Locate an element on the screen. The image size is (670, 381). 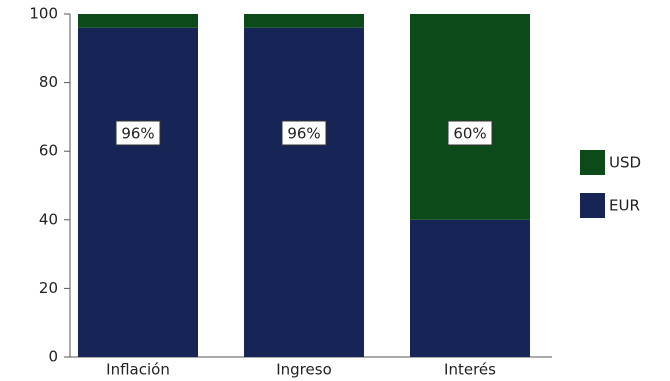
legend-label: USD is located at coordinates (625, 163).